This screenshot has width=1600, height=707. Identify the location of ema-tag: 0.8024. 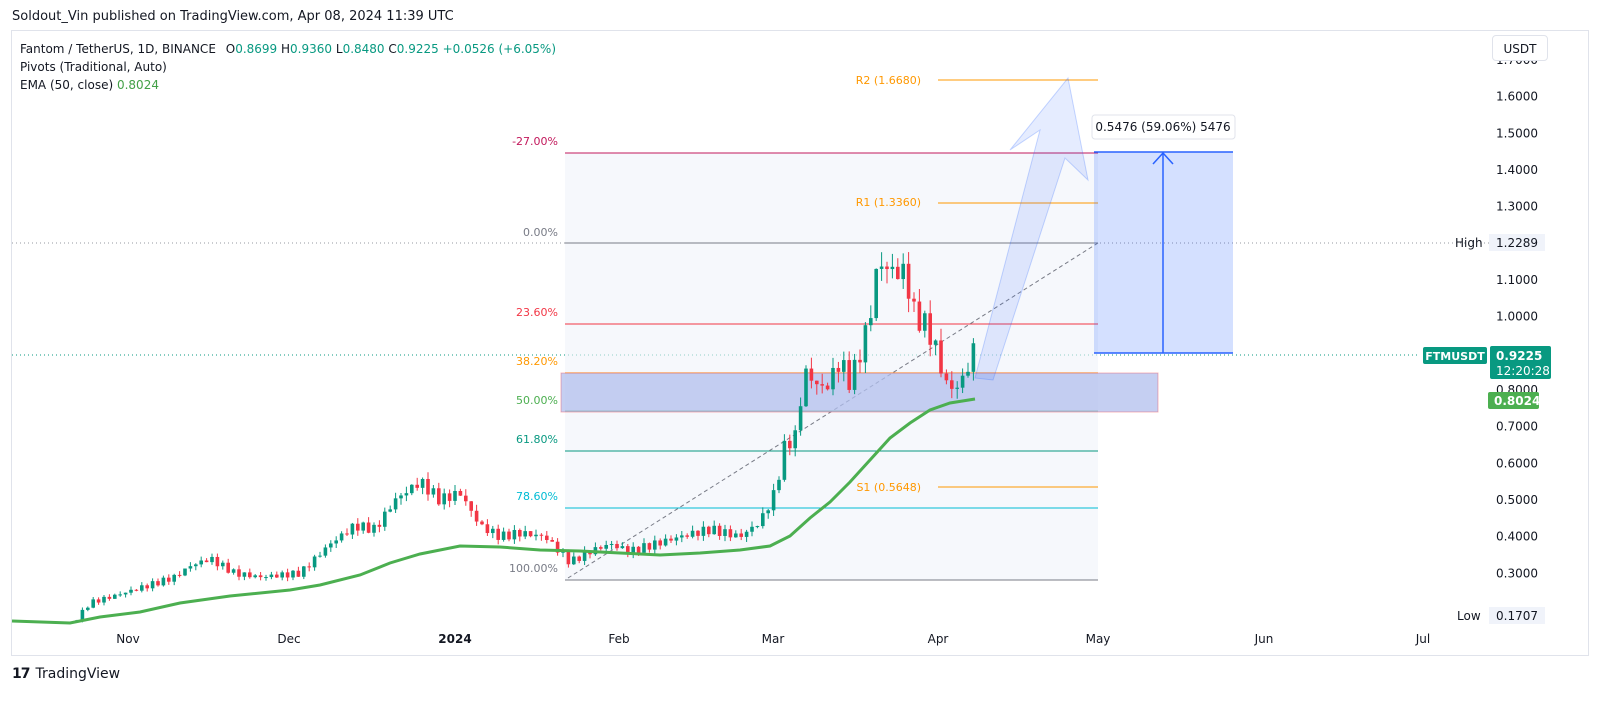
(1517, 401).